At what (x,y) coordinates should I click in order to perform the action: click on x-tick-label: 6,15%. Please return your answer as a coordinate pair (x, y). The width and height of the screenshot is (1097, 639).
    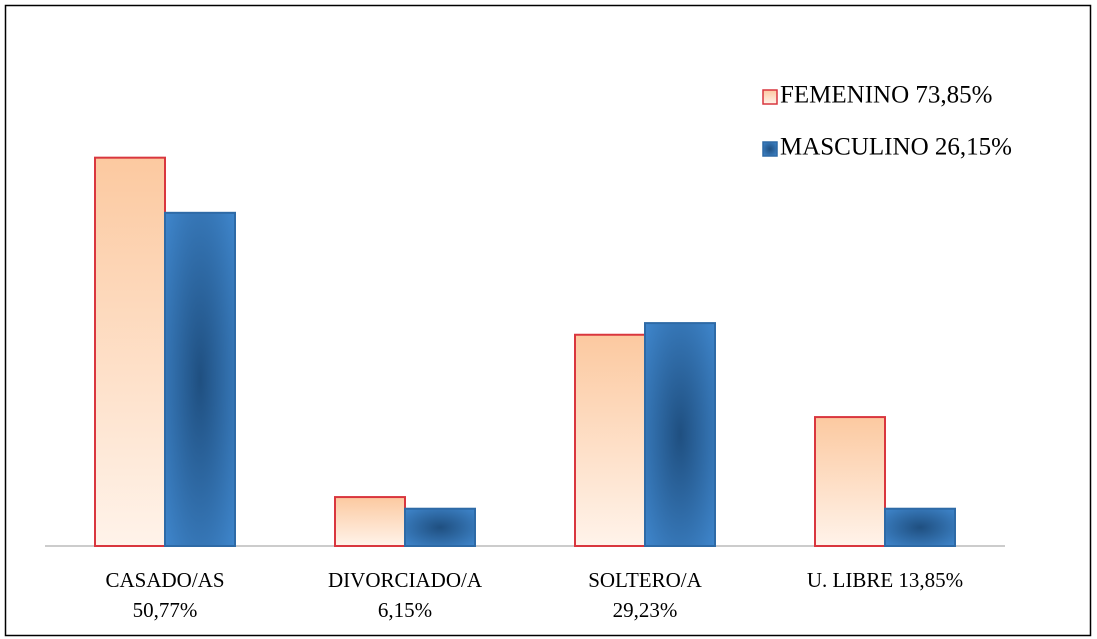
    Looking at the image, I should click on (405, 610).